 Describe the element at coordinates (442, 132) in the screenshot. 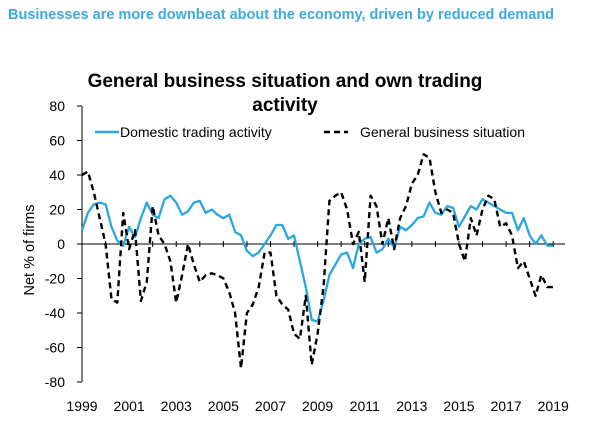

I see `legend-label: General business situation` at that location.